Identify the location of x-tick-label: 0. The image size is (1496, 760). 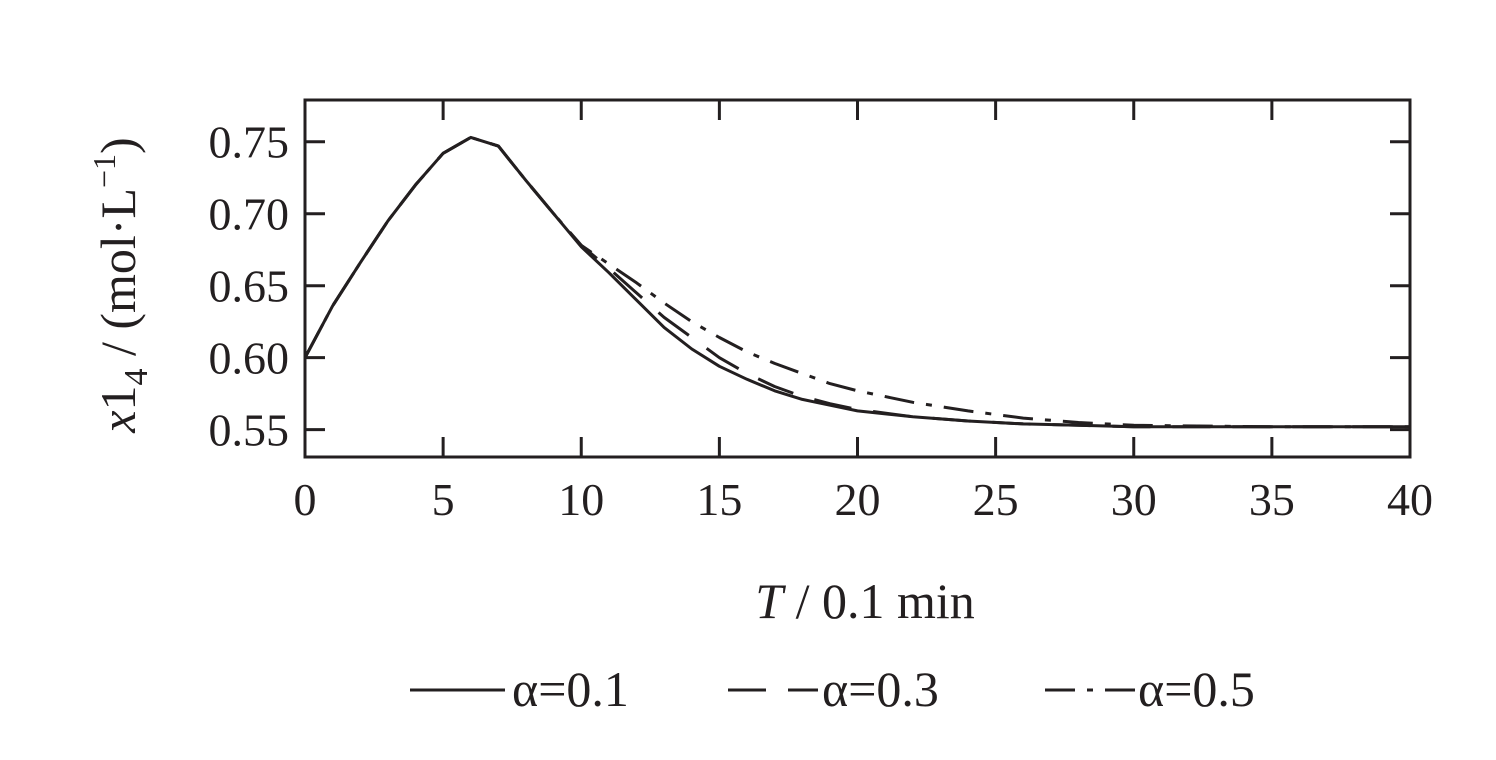
(305, 499).